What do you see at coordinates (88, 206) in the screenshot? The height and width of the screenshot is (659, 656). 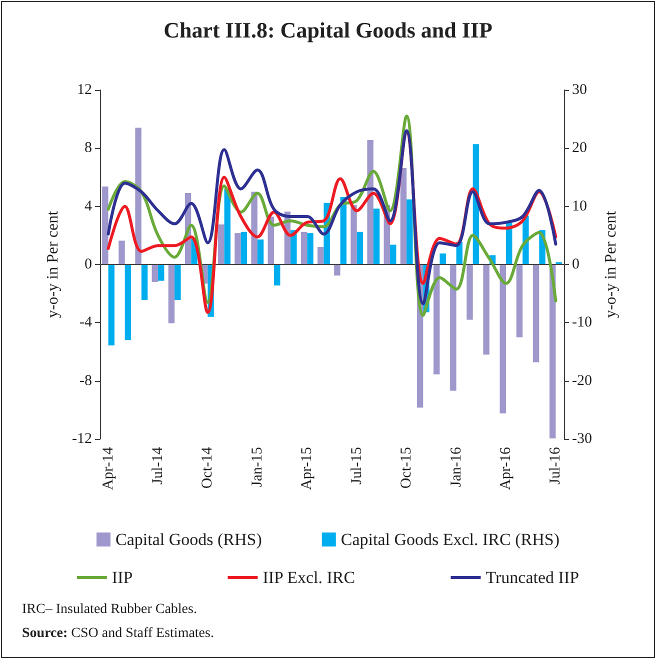 I see `y-tick-label: 4` at bounding box center [88, 206].